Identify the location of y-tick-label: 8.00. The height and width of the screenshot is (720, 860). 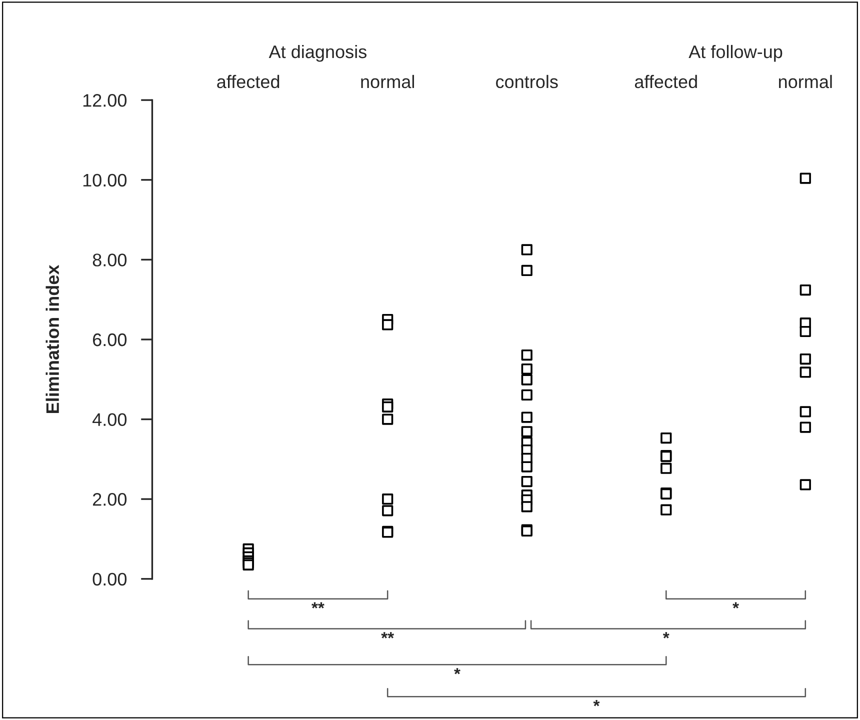
(109, 260).